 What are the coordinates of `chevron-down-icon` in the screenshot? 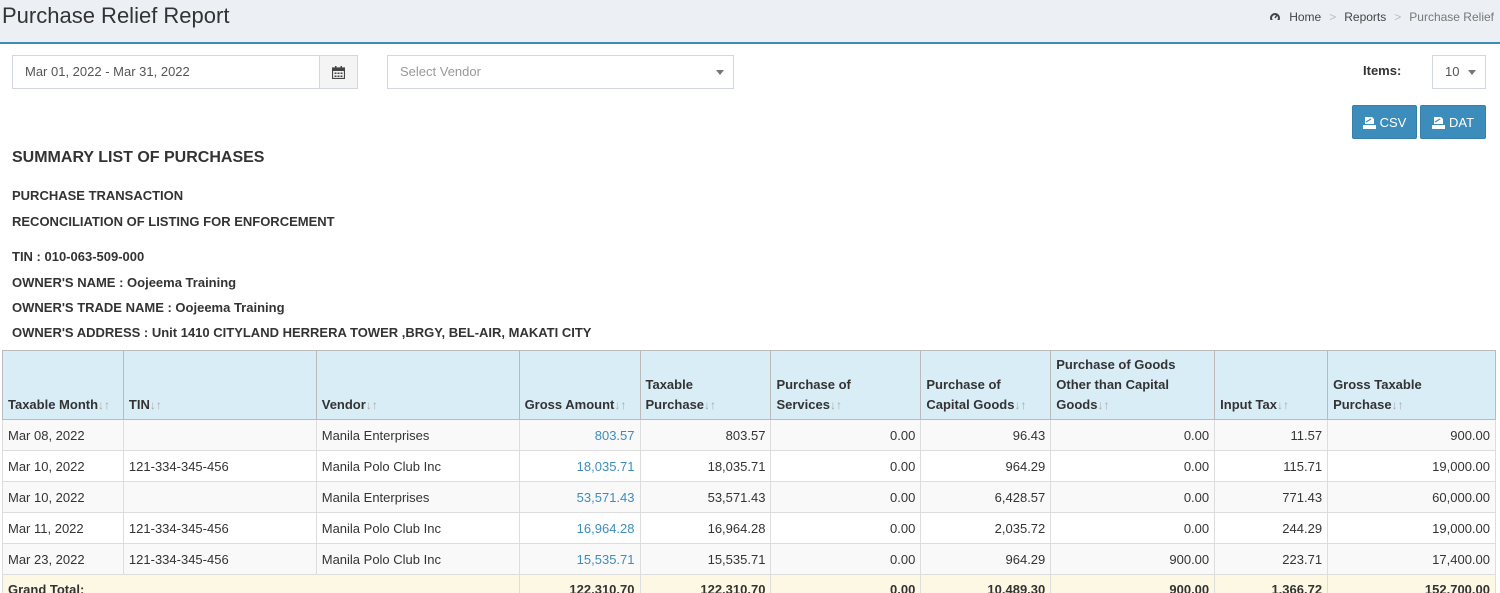 It's located at (1472, 72).